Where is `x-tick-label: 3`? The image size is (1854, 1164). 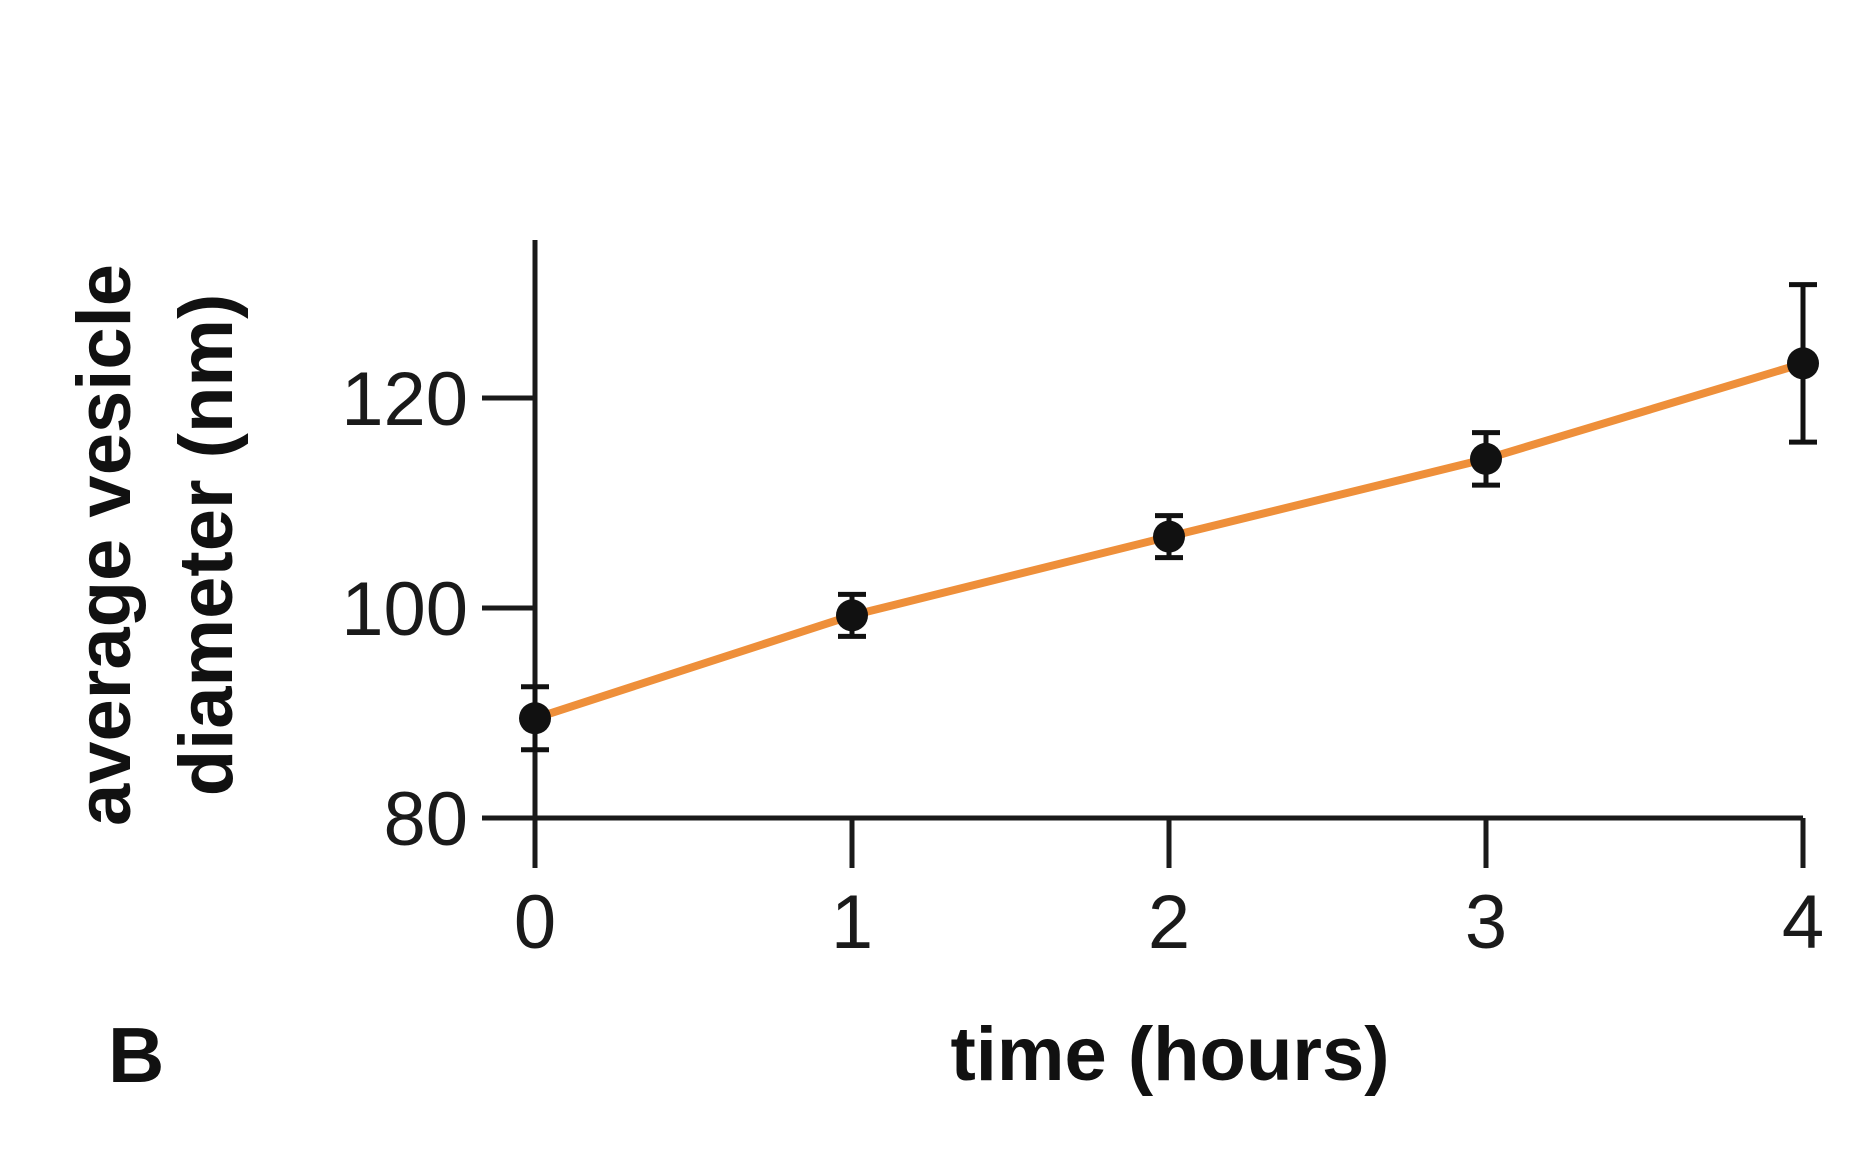
x-tick-label: 3 is located at coordinates (1486, 922).